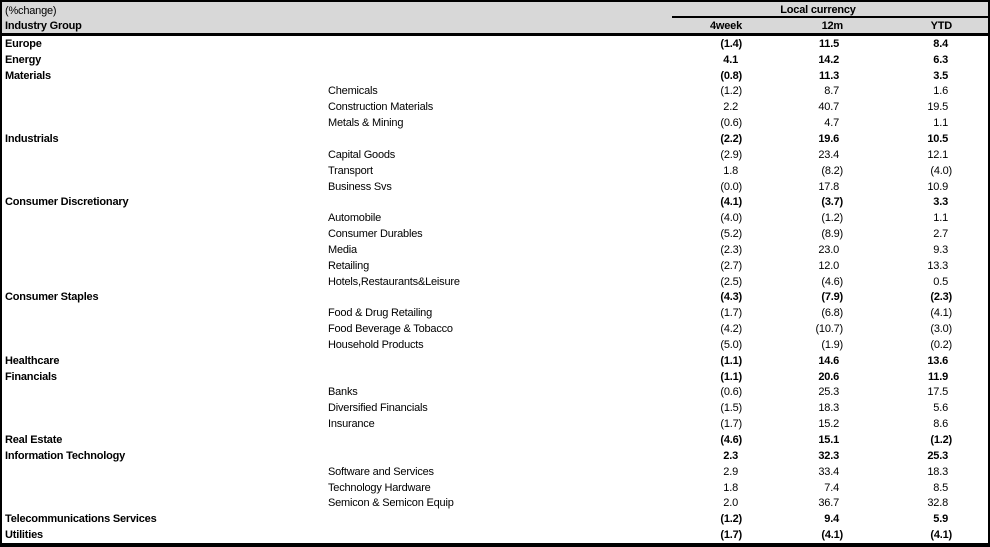 The height and width of the screenshot is (547, 990). Describe the element at coordinates (940, 75) in the screenshot. I see `value-ytd: 3.5` at that location.